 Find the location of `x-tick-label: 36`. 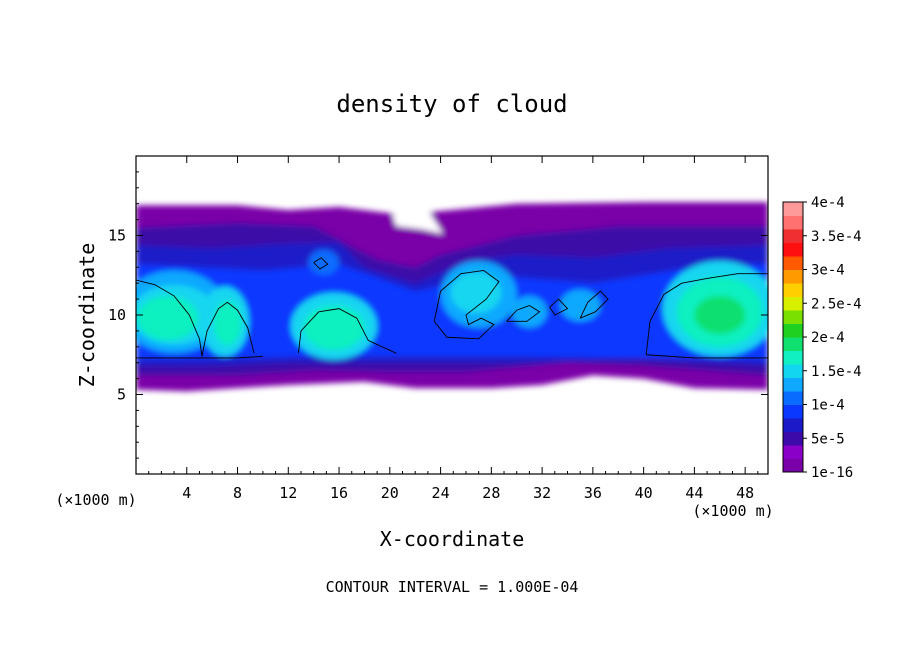

x-tick-label: 36 is located at coordinates (593, 493).